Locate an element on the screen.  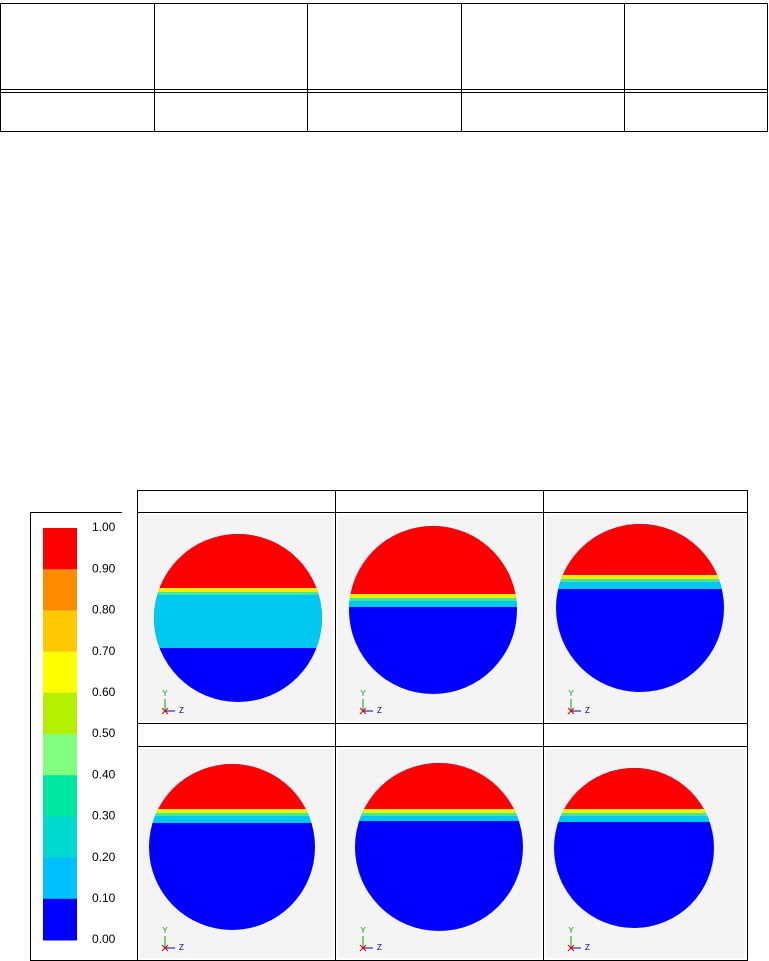
legend-label: 1.00 is located at coordinates (104, 527).